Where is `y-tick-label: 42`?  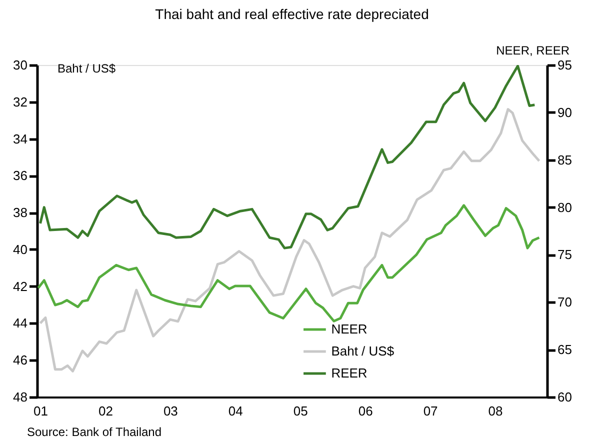
y-tick-label: 42 is located at coordinates (20, 286).